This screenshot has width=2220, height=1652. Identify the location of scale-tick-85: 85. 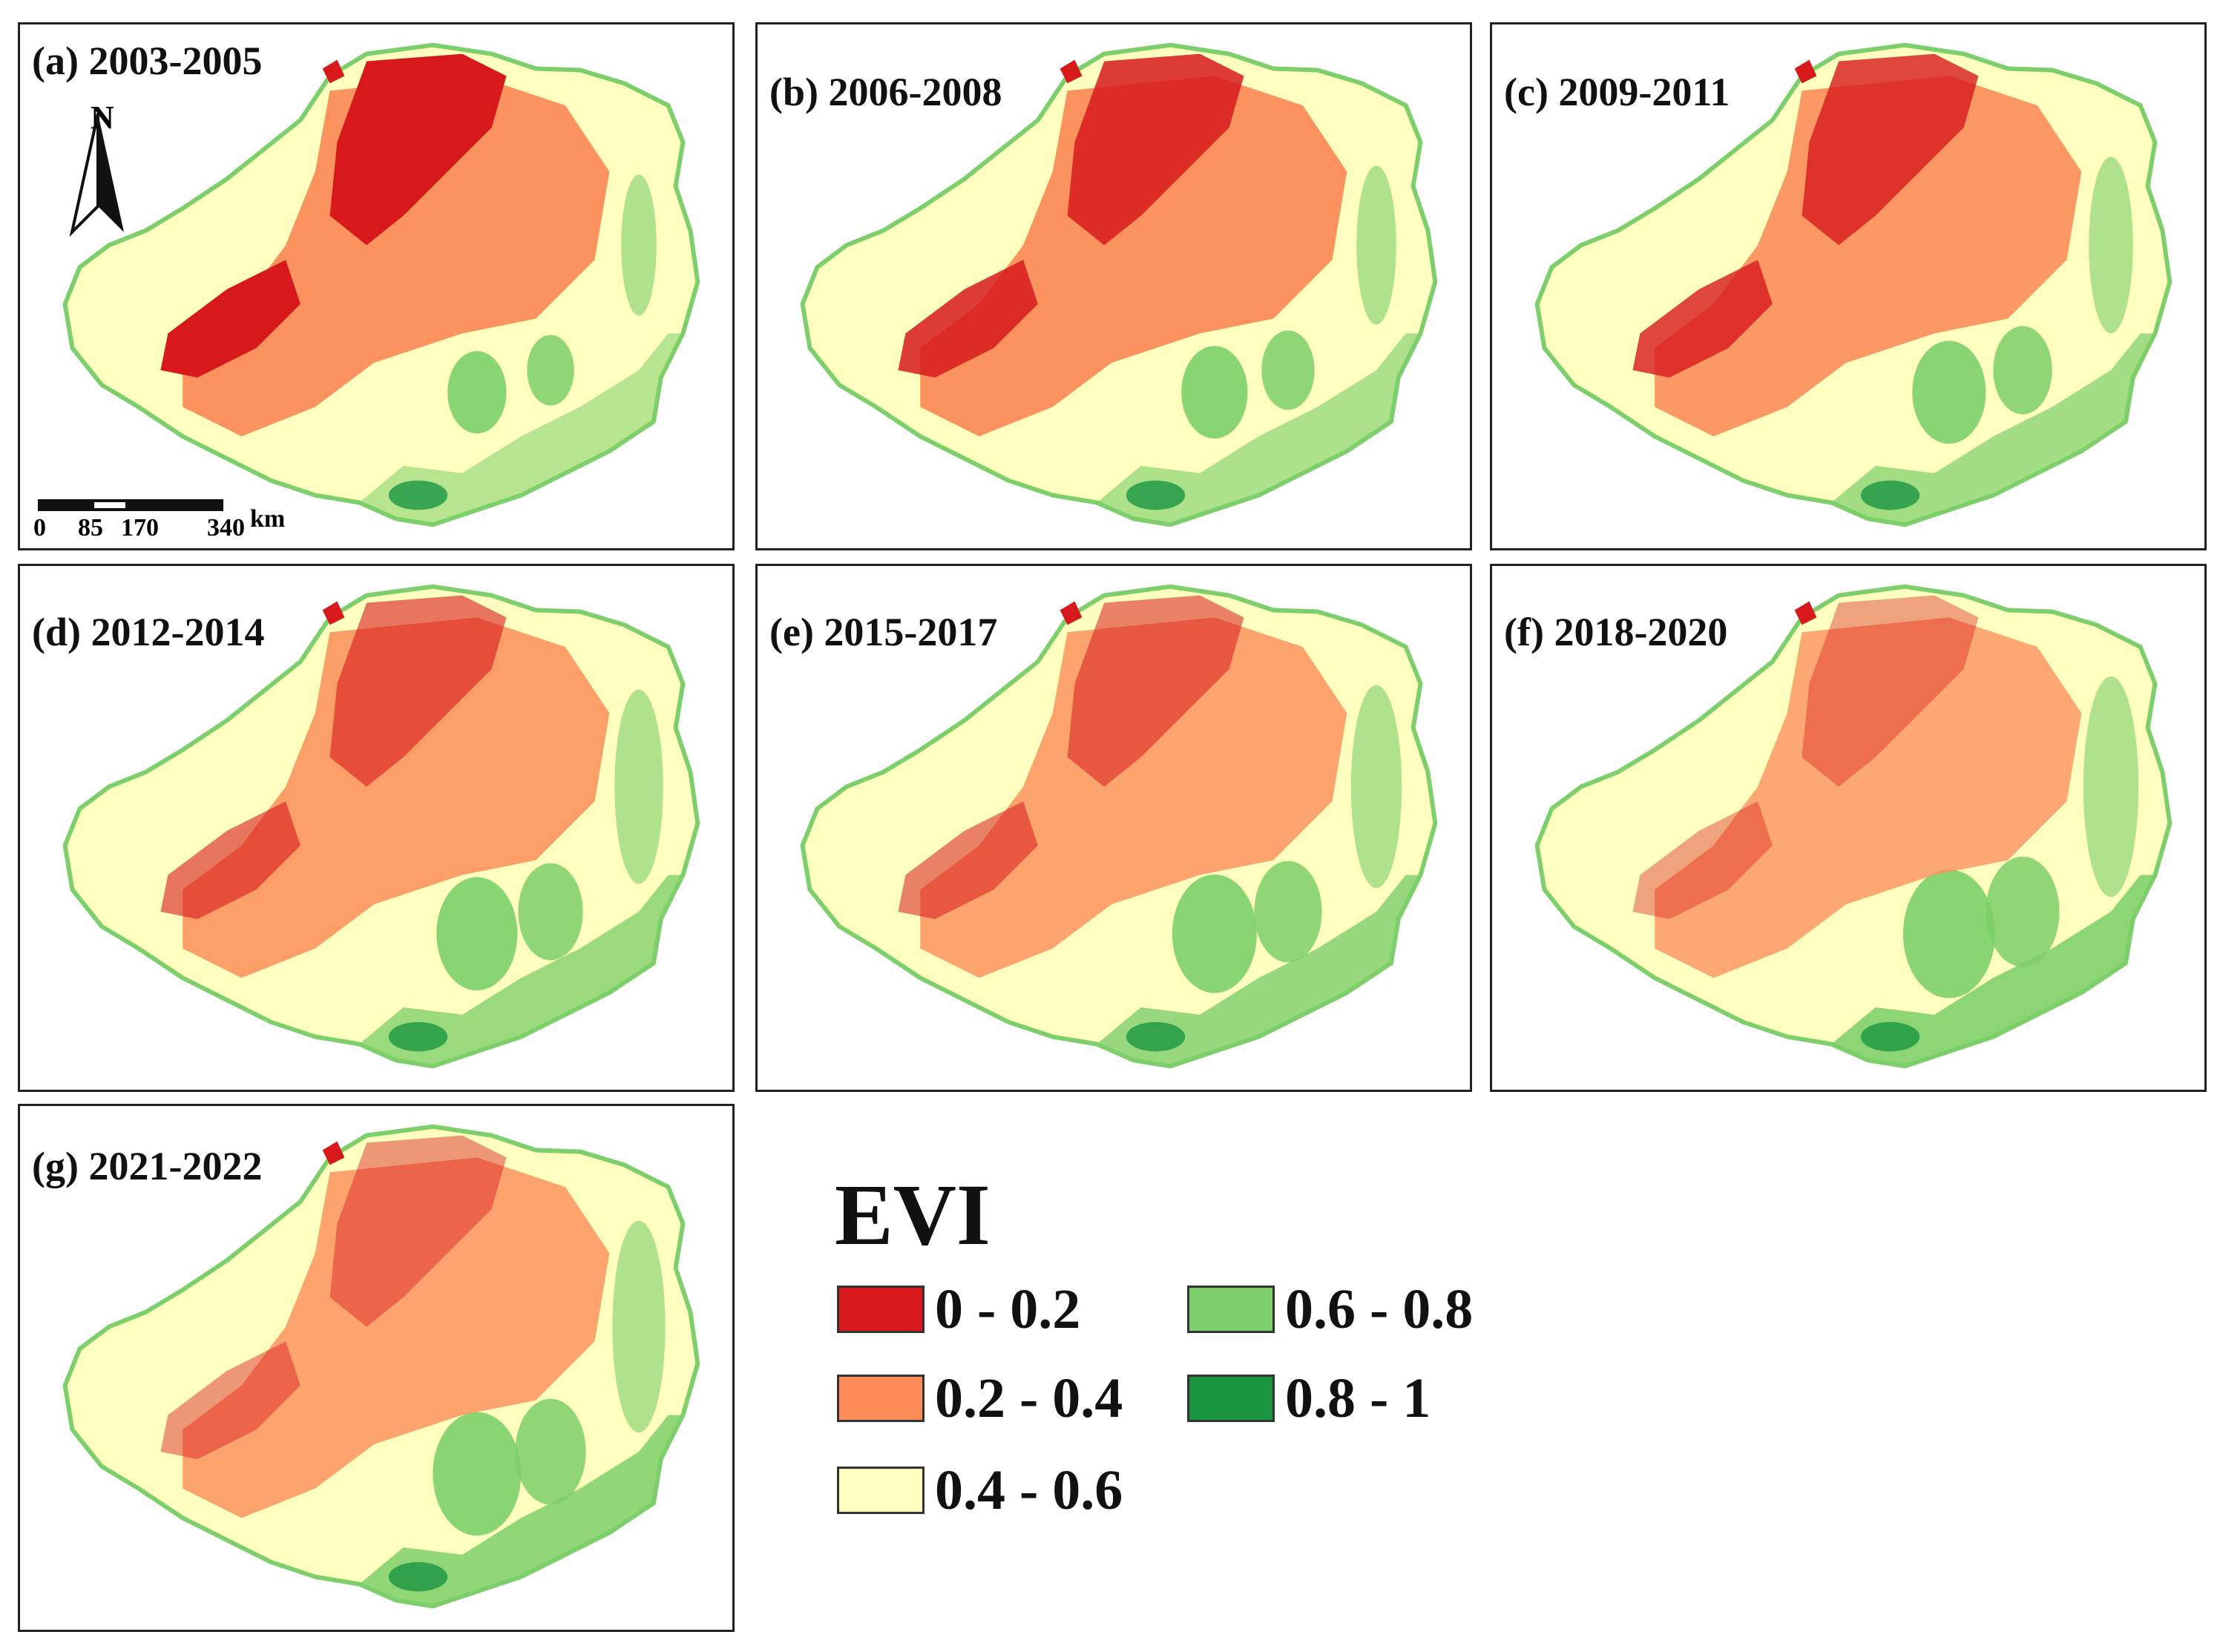
(90, 528).